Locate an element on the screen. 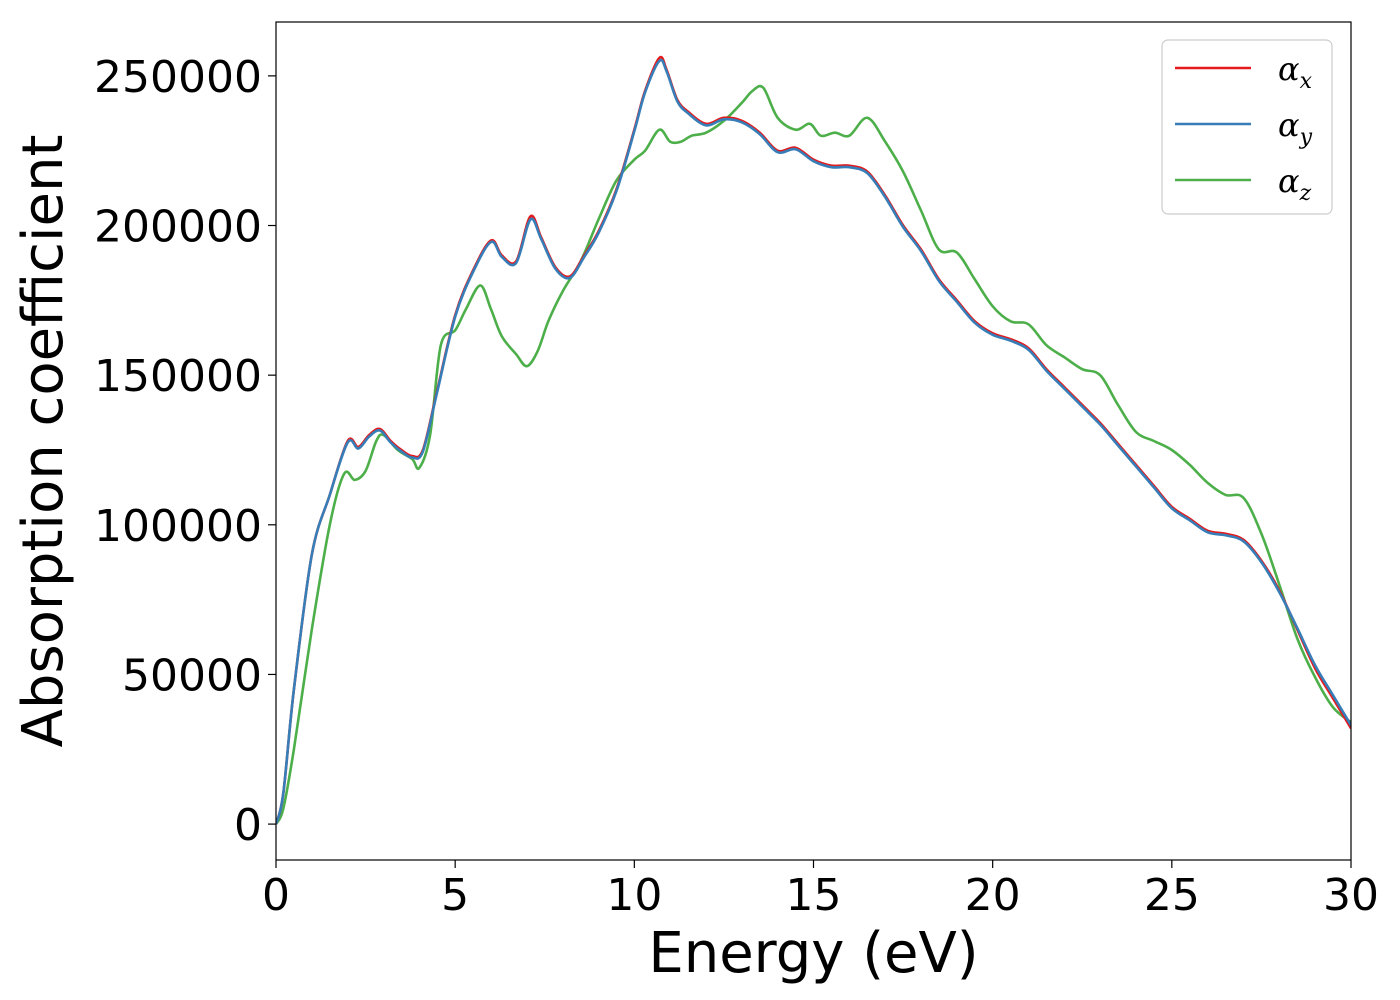  x-tick-label: 25 is located at coordinates (1172, 895).